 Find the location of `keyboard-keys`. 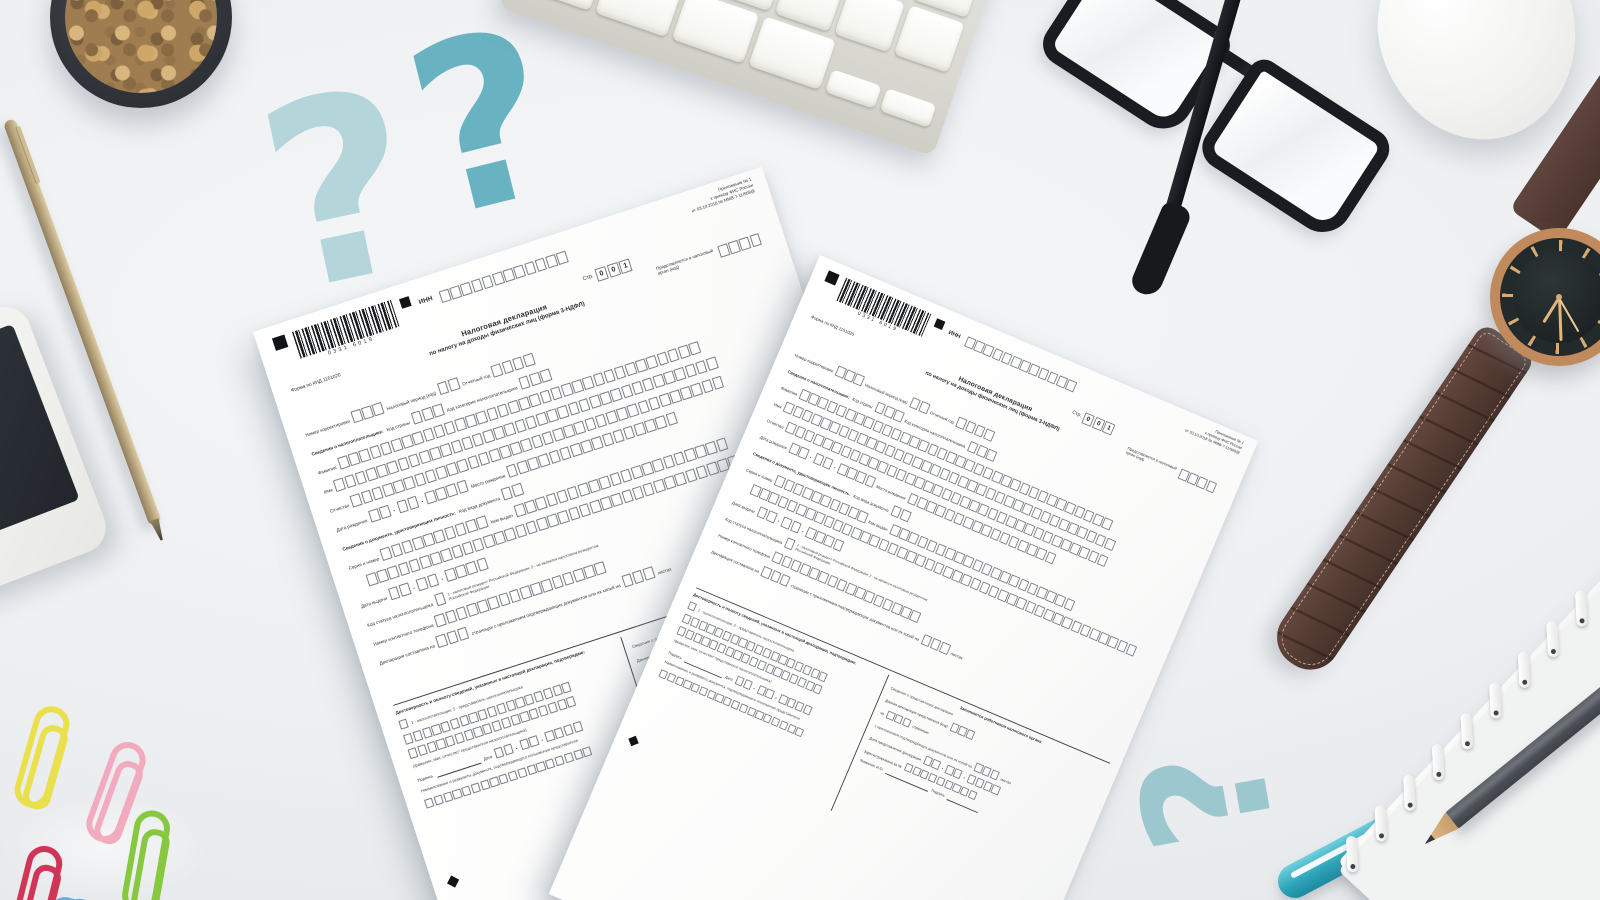

keyboard-keys is located at coordinates (760, 64).